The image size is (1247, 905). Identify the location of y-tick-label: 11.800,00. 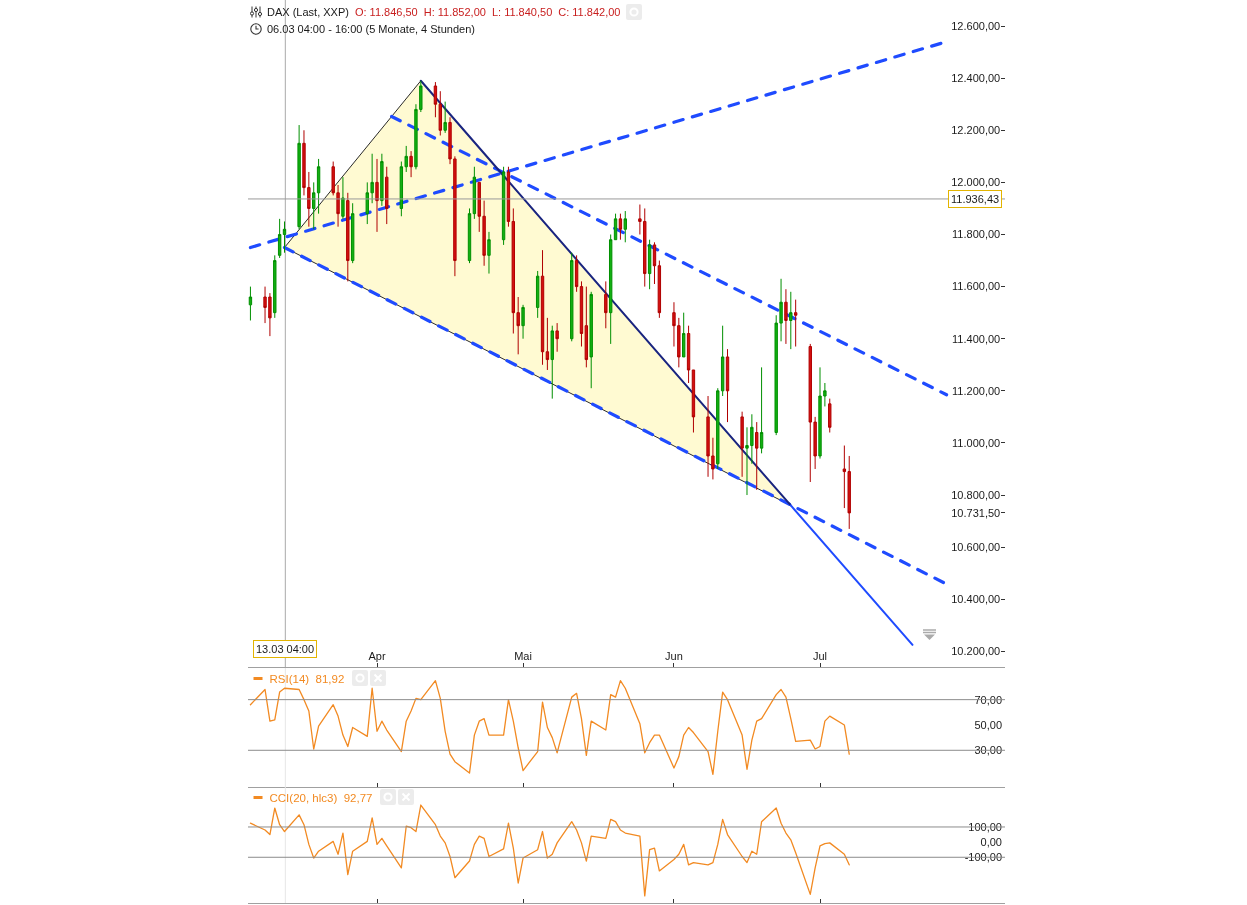
(976, 234).